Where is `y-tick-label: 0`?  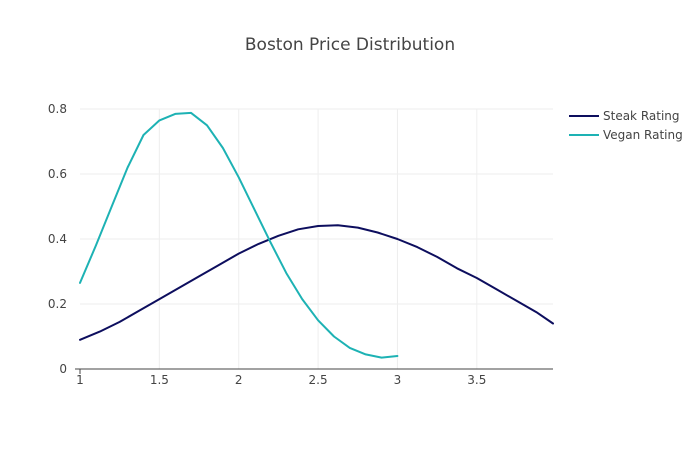
y-tick-label: 0 is located at coordinates (63, 369).